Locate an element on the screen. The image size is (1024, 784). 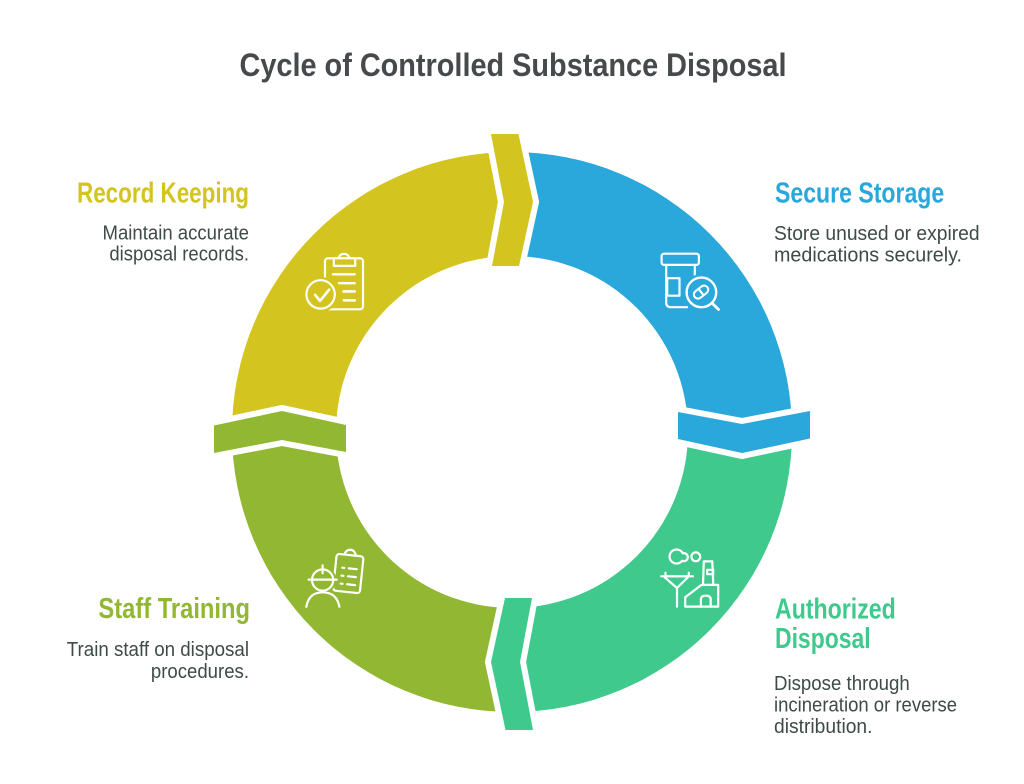
svg-text: Dispose through is located at coordinates (842, 684).